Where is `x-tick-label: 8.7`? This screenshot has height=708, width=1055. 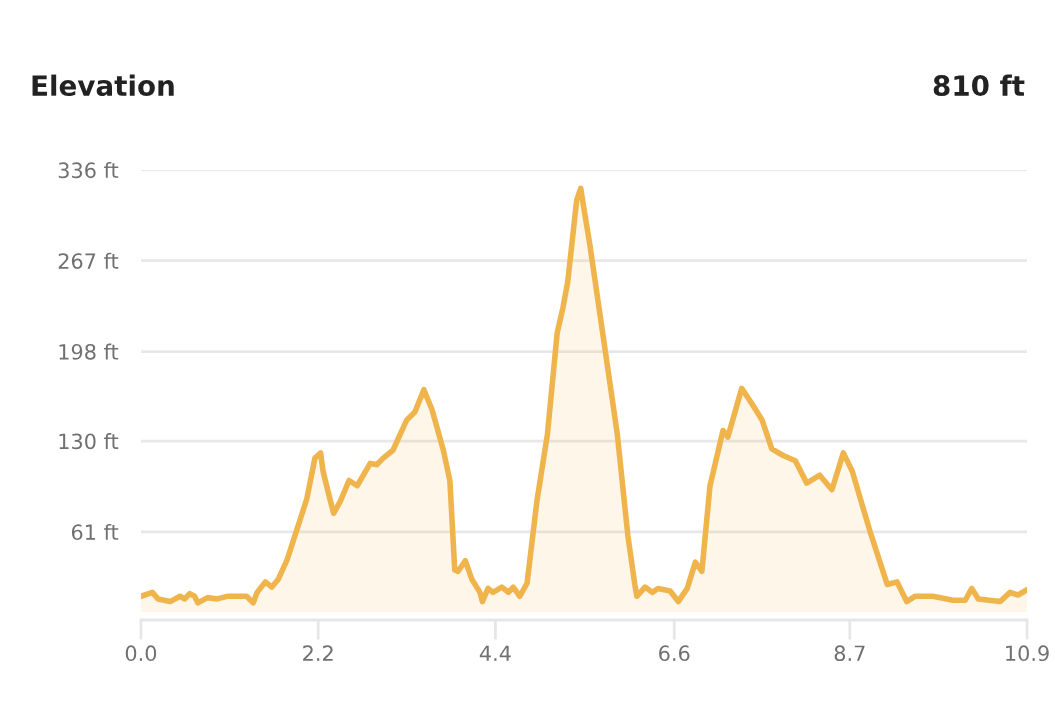
x-tick-label: 8.7 is located at coordinates (849, 653).